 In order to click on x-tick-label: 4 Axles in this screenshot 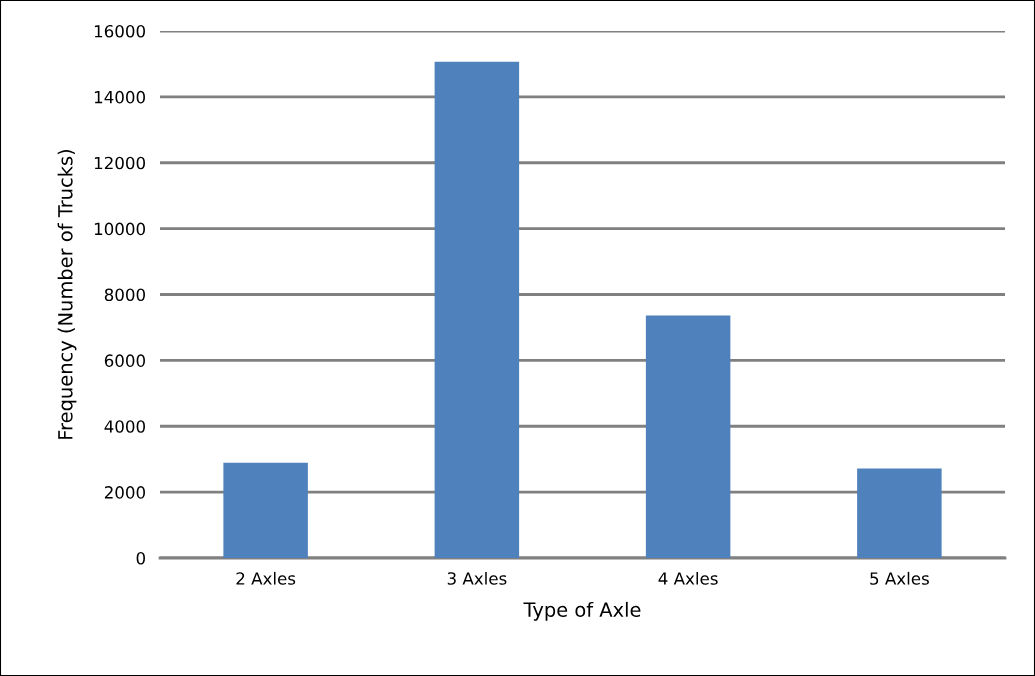, I will do `click(688, 578)`.